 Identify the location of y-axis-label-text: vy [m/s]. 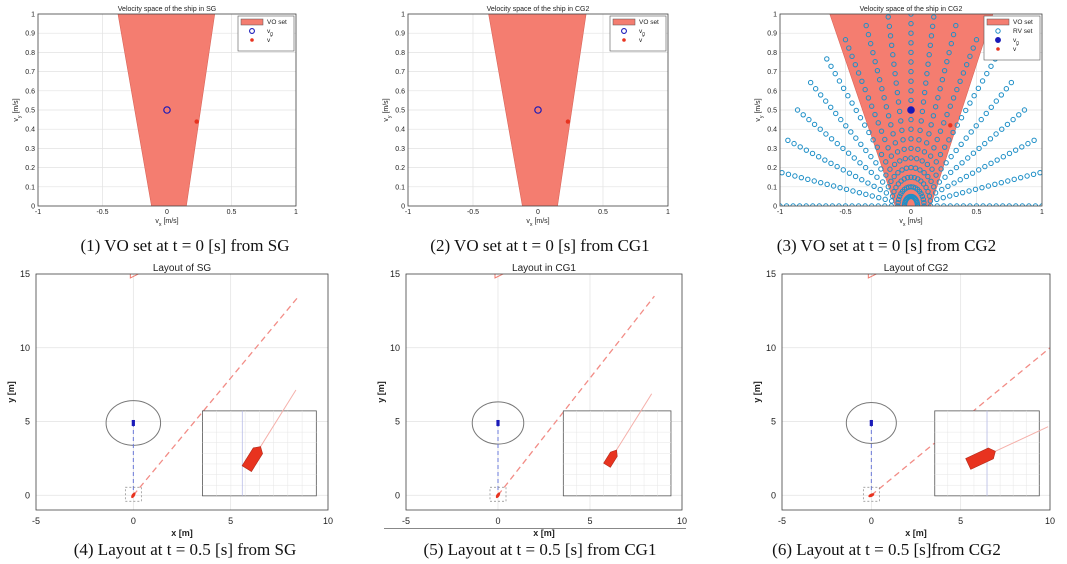
(388, 109).